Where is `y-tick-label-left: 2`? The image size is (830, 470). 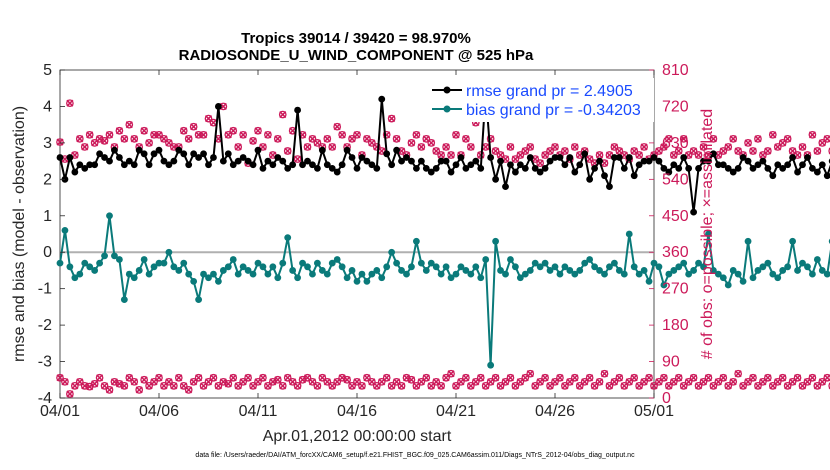 y-tick-label-left: 2 is located at coordinates (47, 179).